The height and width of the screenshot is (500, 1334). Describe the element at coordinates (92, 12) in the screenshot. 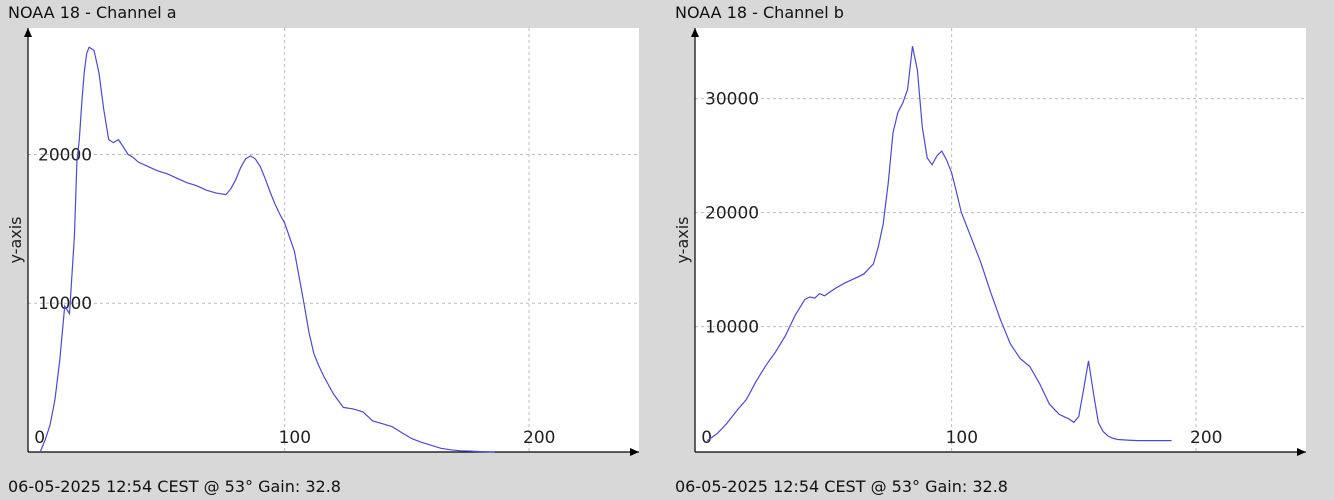

I see `chart-title: NOAA 18 - Channel a` at that location.